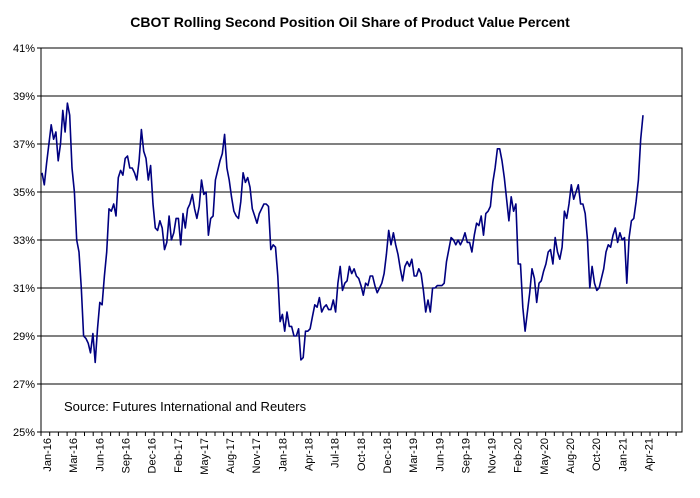 This screenshot has width=700, height=498. What do you see at coordinates (493, 455) in the screenshot?
I see `x-tick-label: Nov-19` at bounding box center [493, 455].